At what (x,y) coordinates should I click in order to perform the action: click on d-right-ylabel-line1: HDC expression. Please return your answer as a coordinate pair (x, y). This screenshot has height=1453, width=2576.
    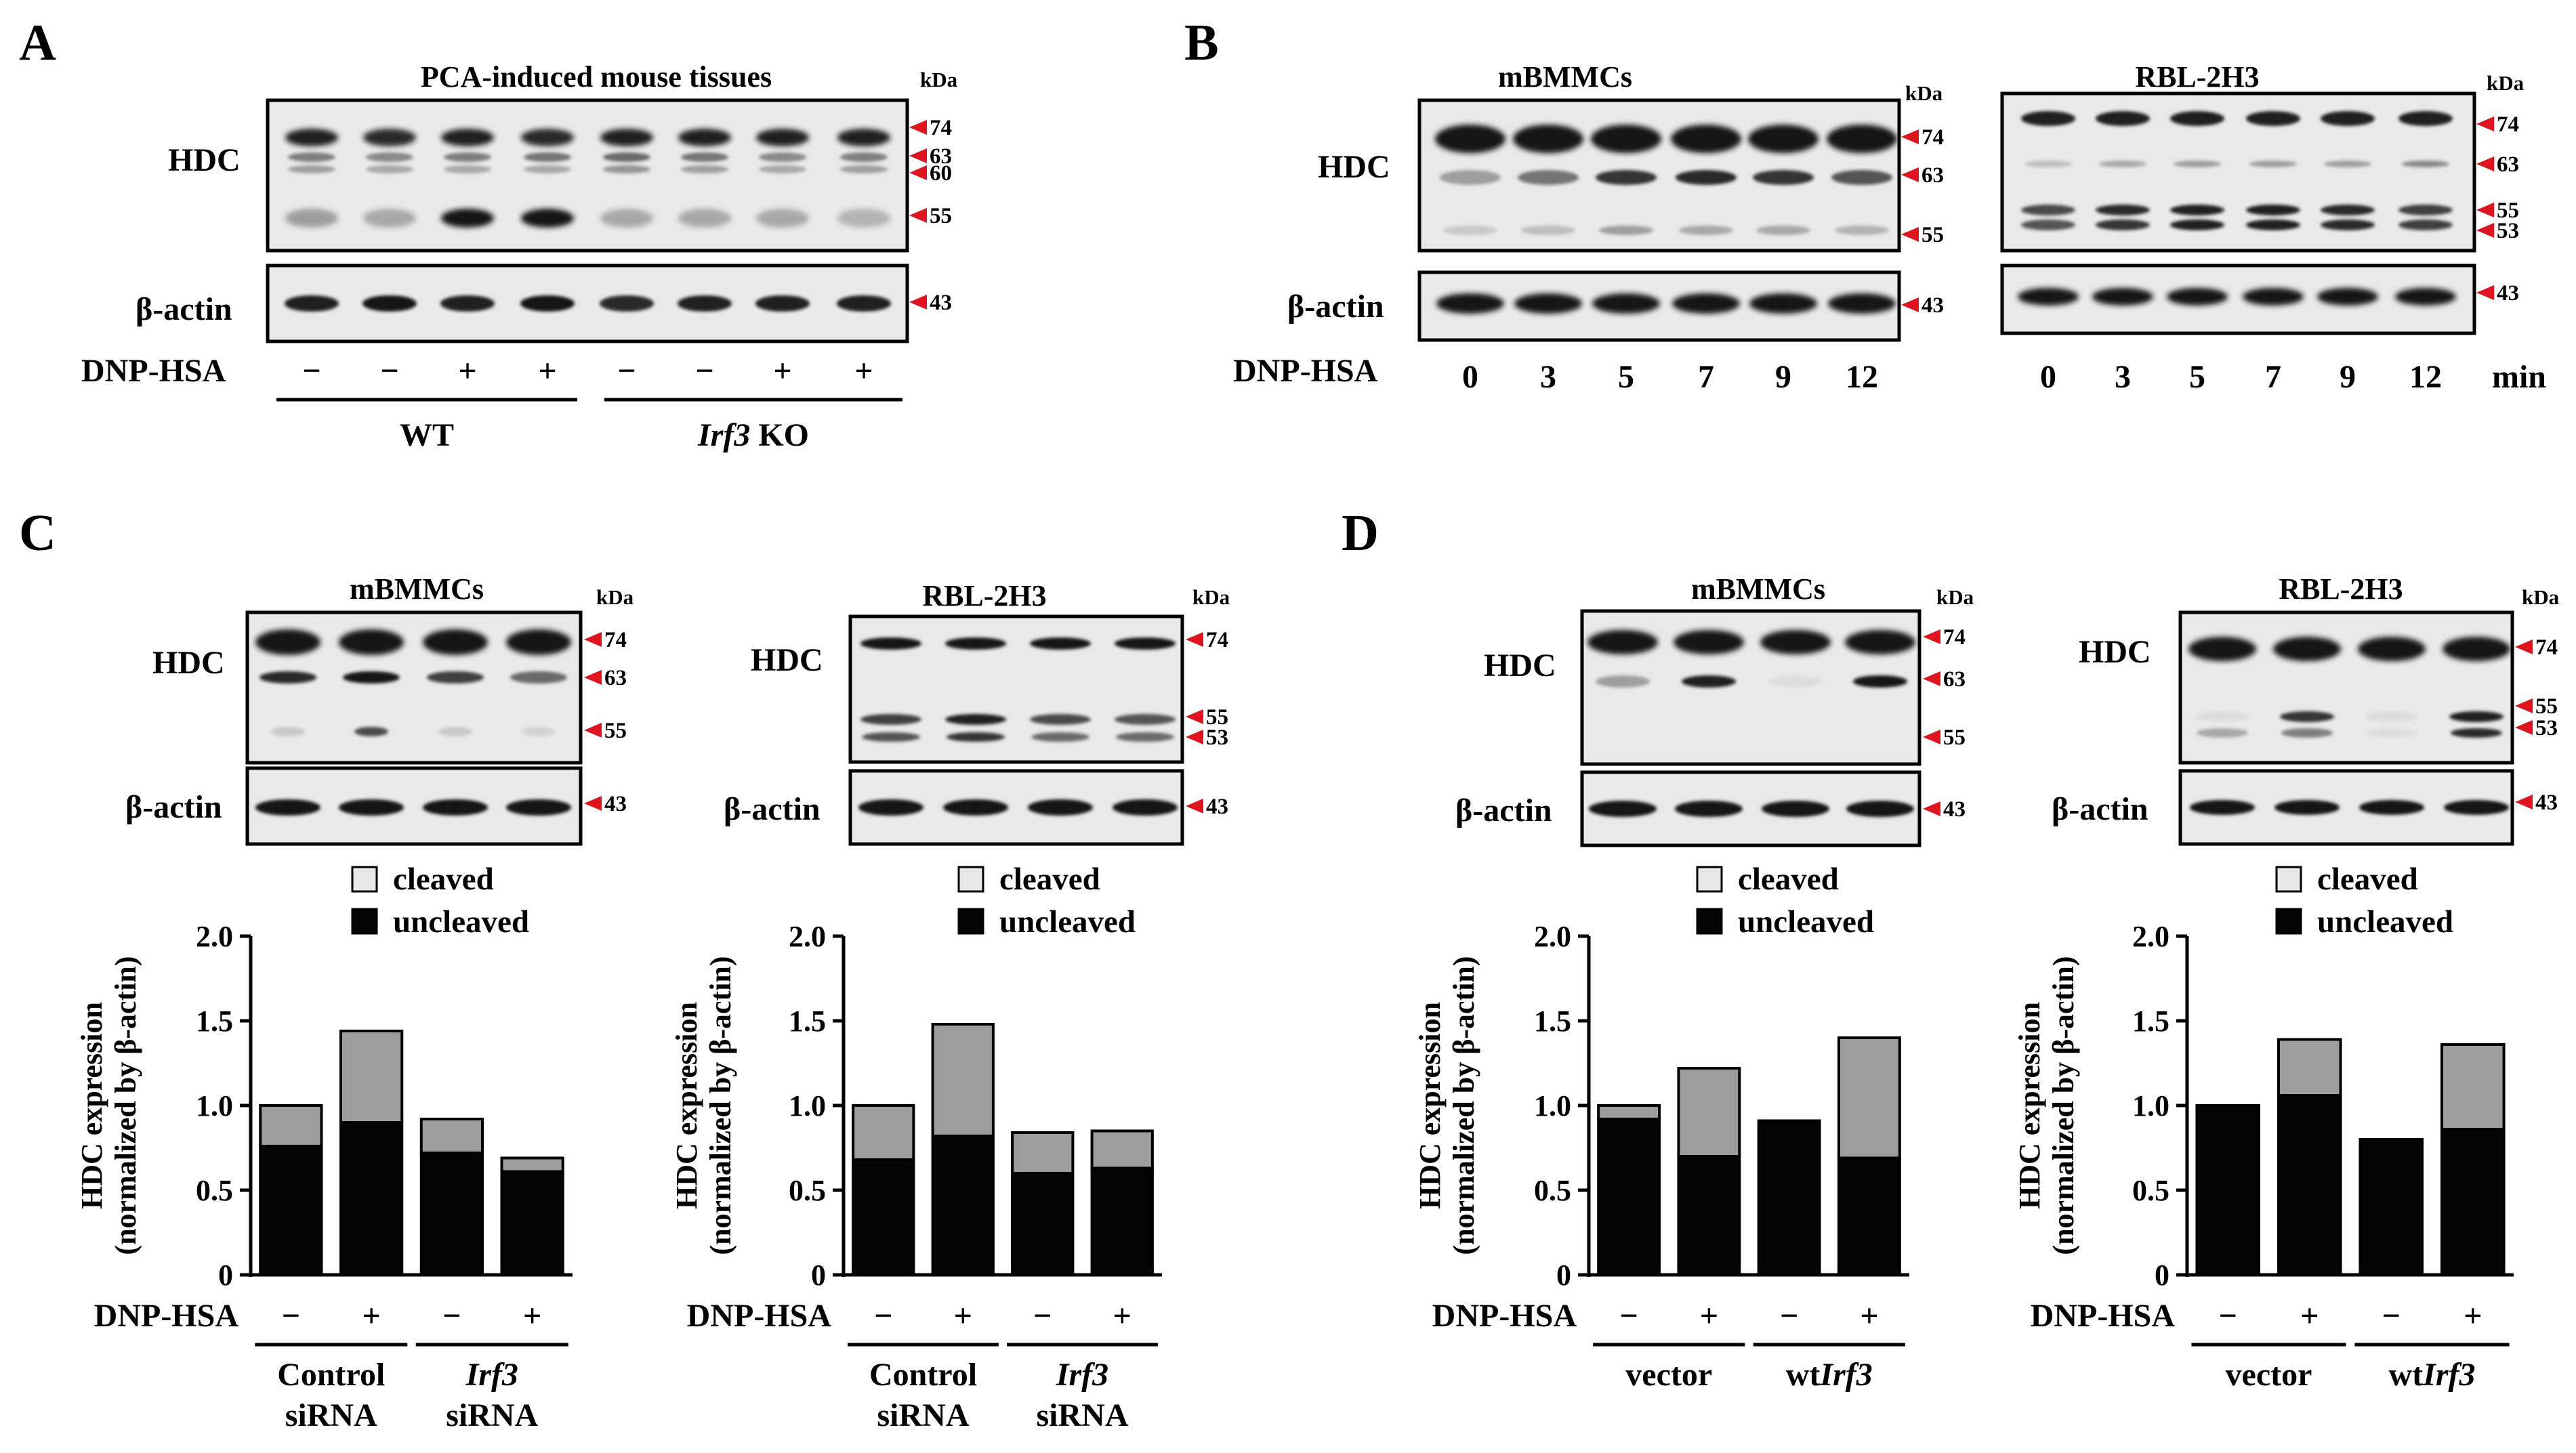
    Looking at the image, I should click on (2029, 1105).